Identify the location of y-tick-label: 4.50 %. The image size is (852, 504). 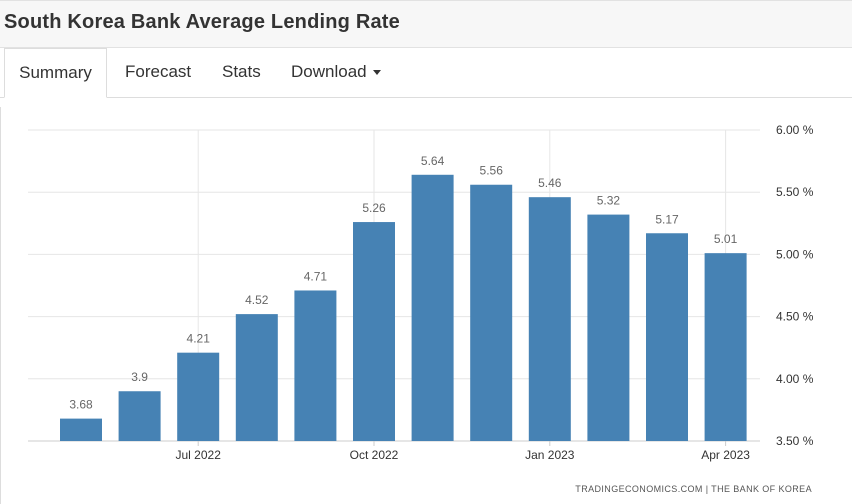
(795, 317).